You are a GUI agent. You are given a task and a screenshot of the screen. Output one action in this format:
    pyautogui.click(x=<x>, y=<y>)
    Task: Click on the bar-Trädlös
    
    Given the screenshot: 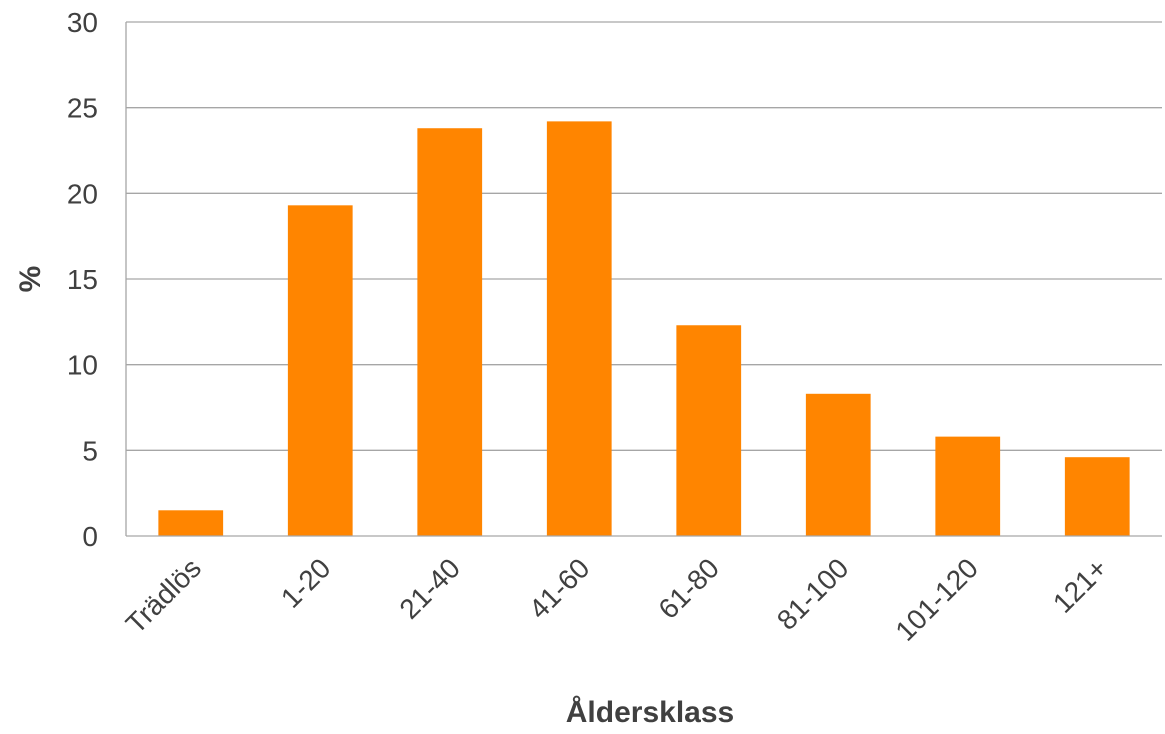 What is the action you would take?
    pyautogui.click(x=191, y=523)
    